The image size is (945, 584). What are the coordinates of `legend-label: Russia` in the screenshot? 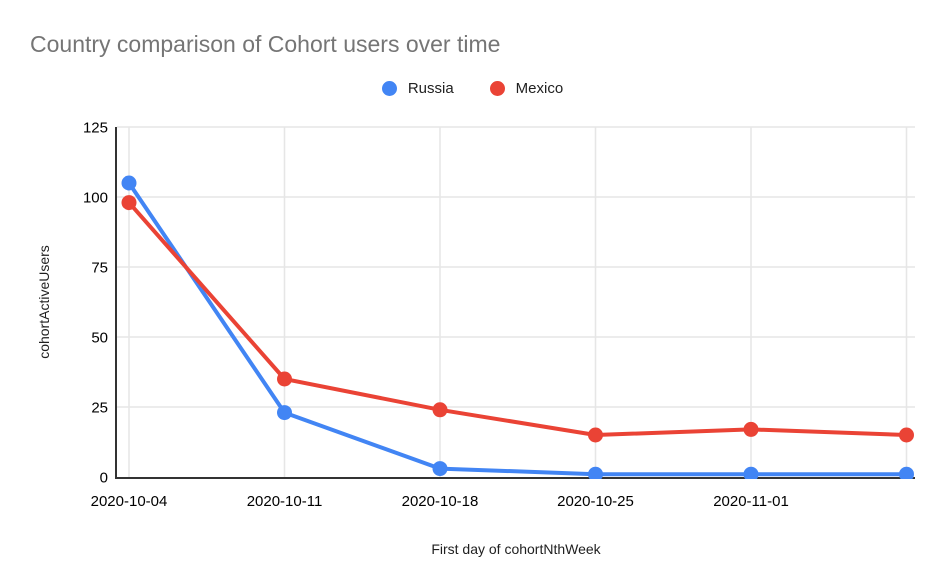 It's located at (430, 88).